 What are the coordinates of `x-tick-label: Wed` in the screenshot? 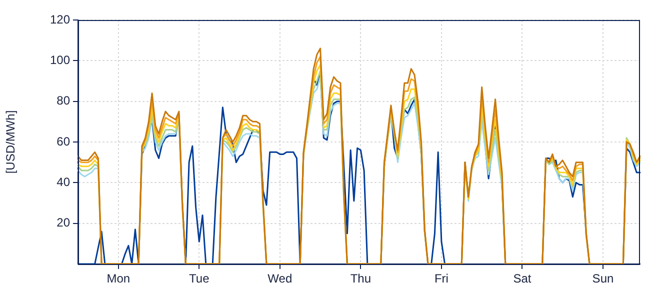 It's located at (280, 279).